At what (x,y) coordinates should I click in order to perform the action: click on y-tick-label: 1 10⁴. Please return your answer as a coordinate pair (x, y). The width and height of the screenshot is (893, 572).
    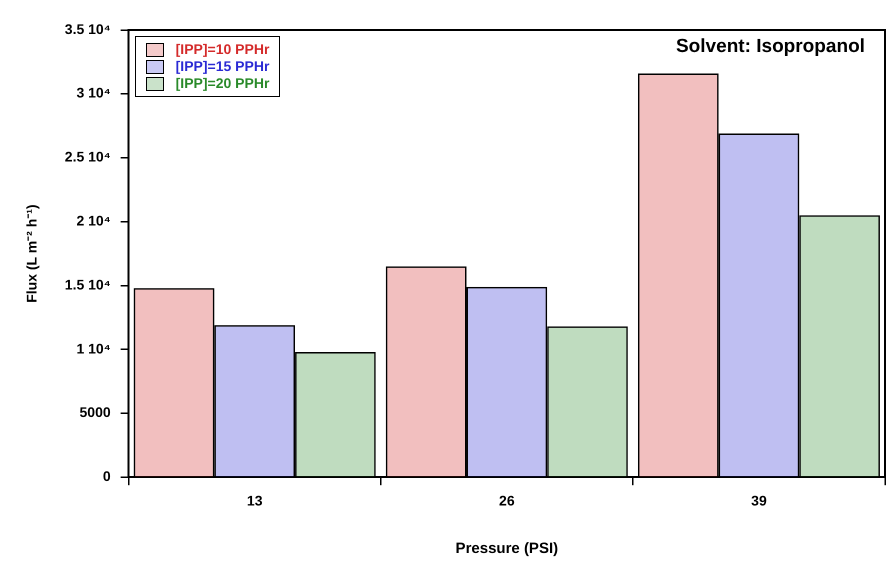
    Looking at the image, I should click on (93, 348).